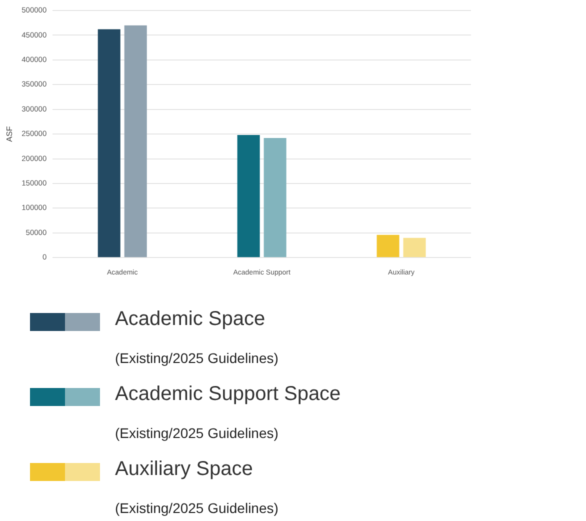 This screenshot has width=586, height=521. What do you see at coordinates (190, 319) in the screenshot?
I see `text: Academic Space` at bounding box center [190, 319].